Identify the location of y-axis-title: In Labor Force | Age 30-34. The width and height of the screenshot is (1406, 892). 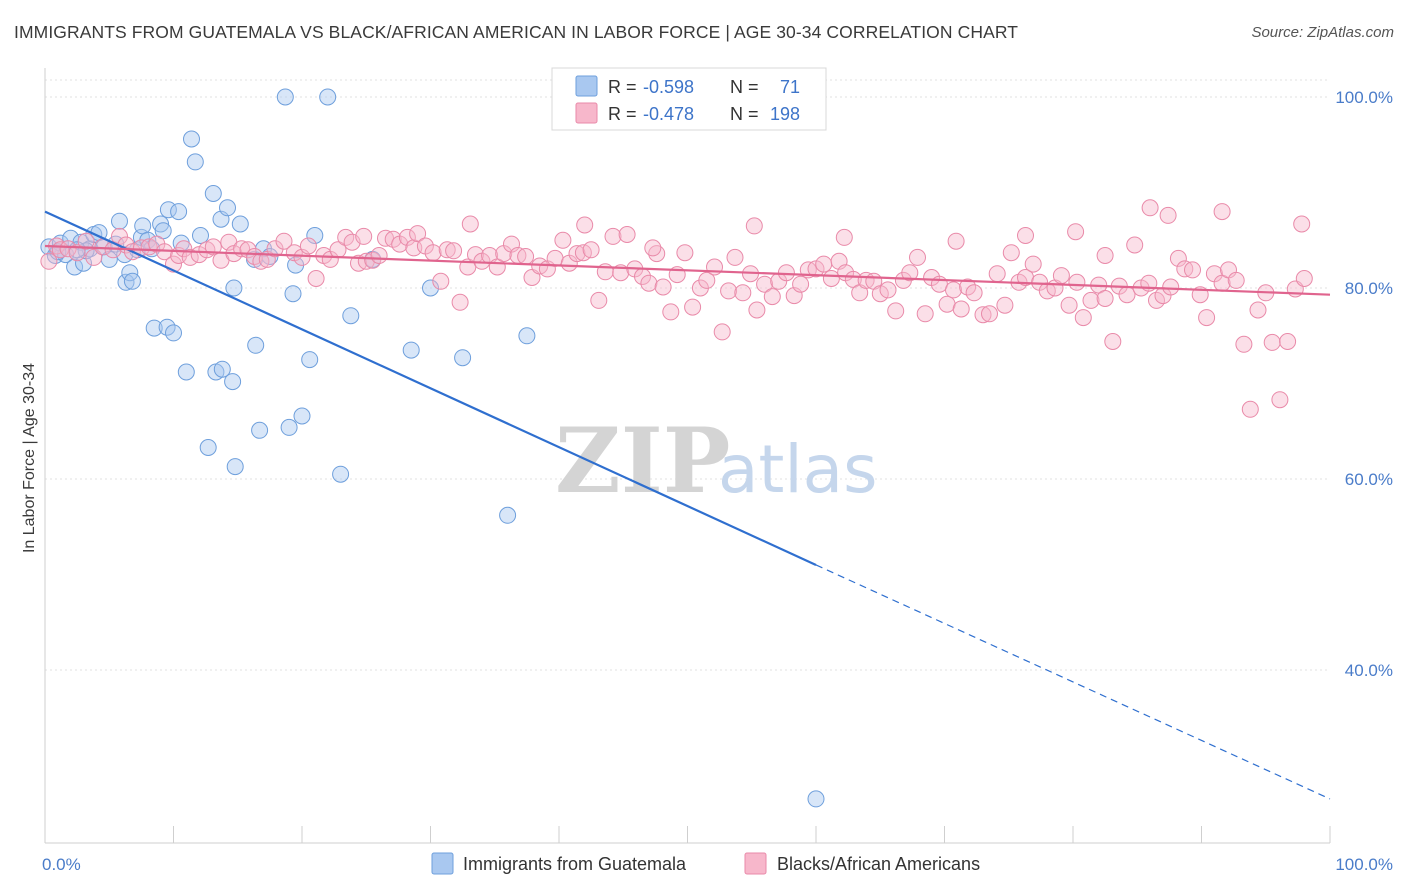
(29, 458).